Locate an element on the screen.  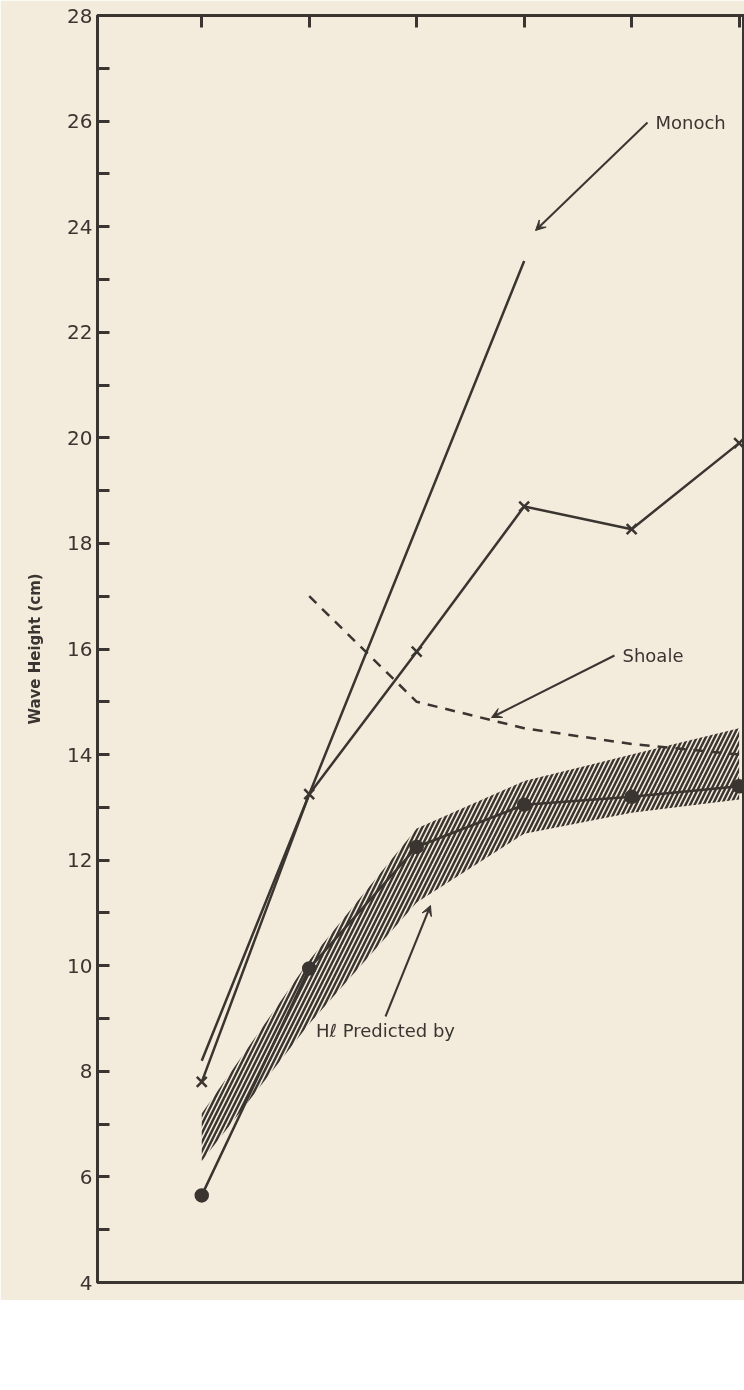
y-tick-label: 26 is located at coordinates (80, 121).